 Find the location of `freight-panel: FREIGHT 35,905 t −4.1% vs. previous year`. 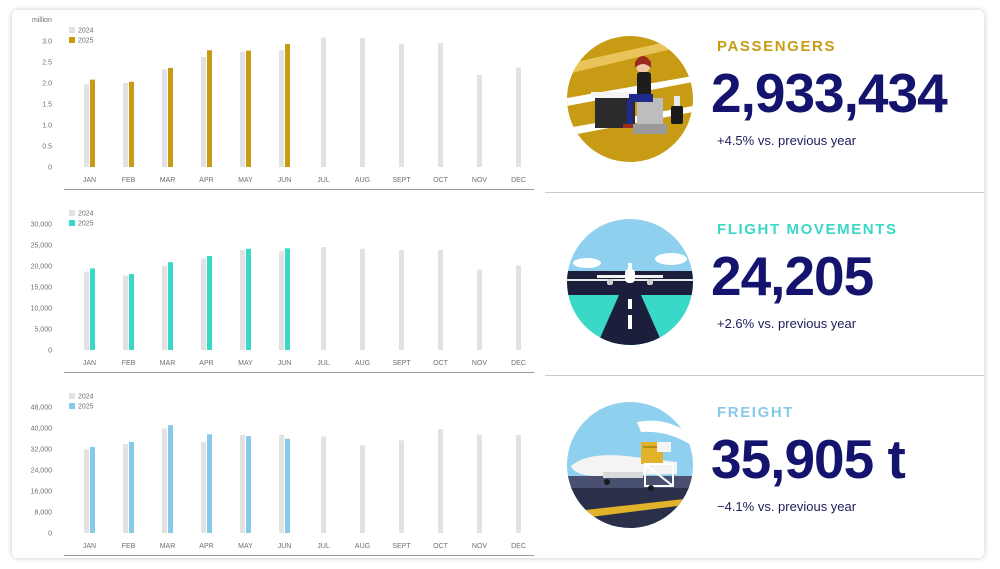

freight-panel: FREIGHT 35,905 t −4.1% vs. previous year is located at coordinates (764, 467).